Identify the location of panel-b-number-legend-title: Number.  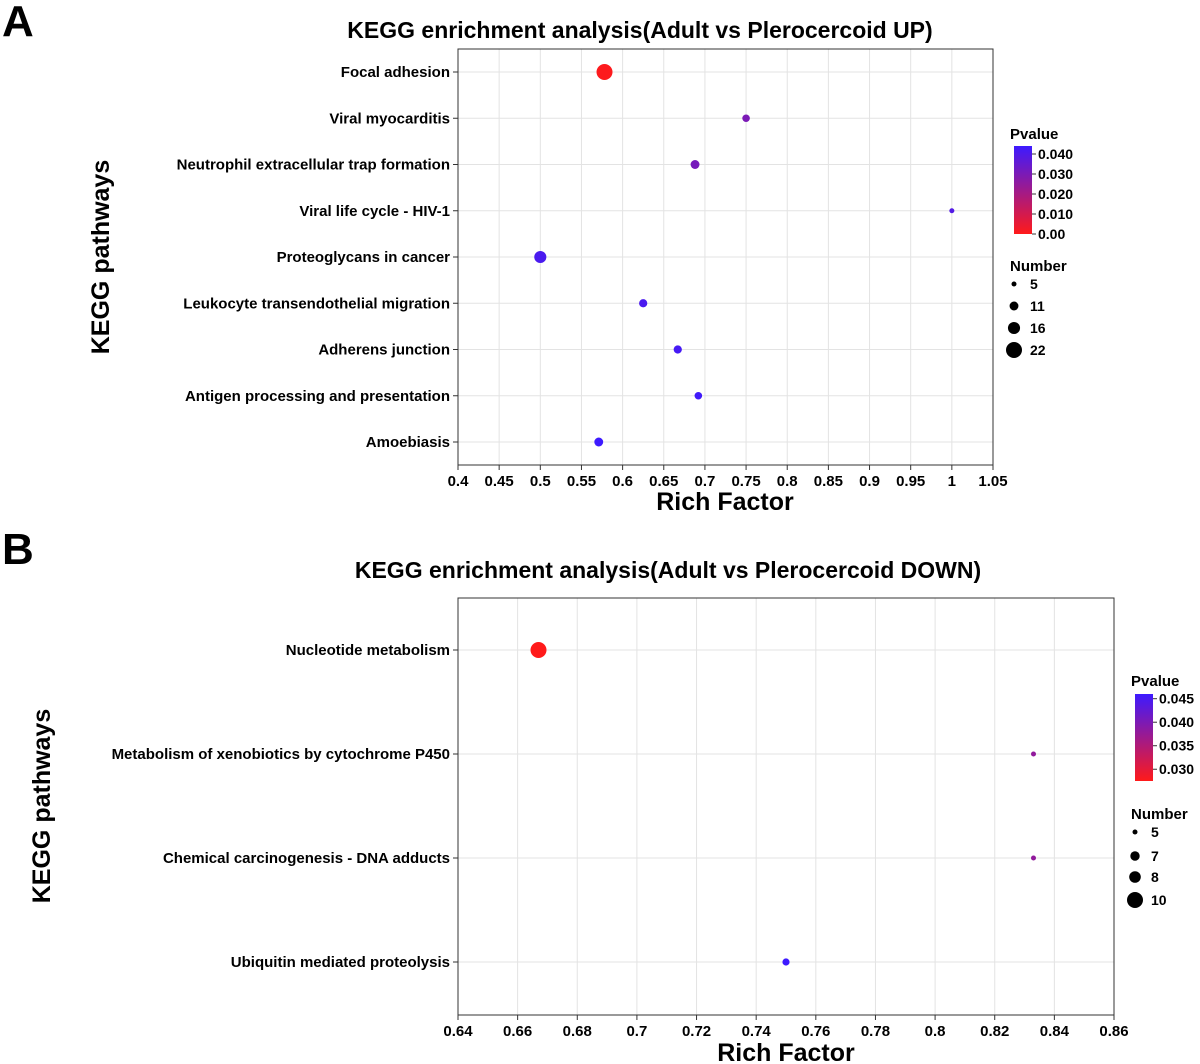
(1159, 814).